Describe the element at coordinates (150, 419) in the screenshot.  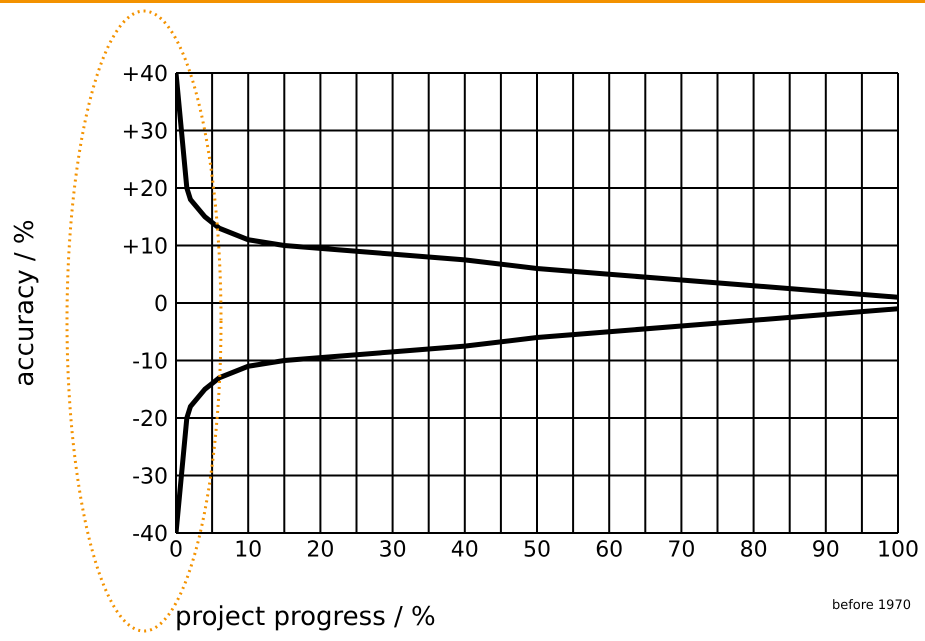
I see `y-tick-label: -20` at that location.